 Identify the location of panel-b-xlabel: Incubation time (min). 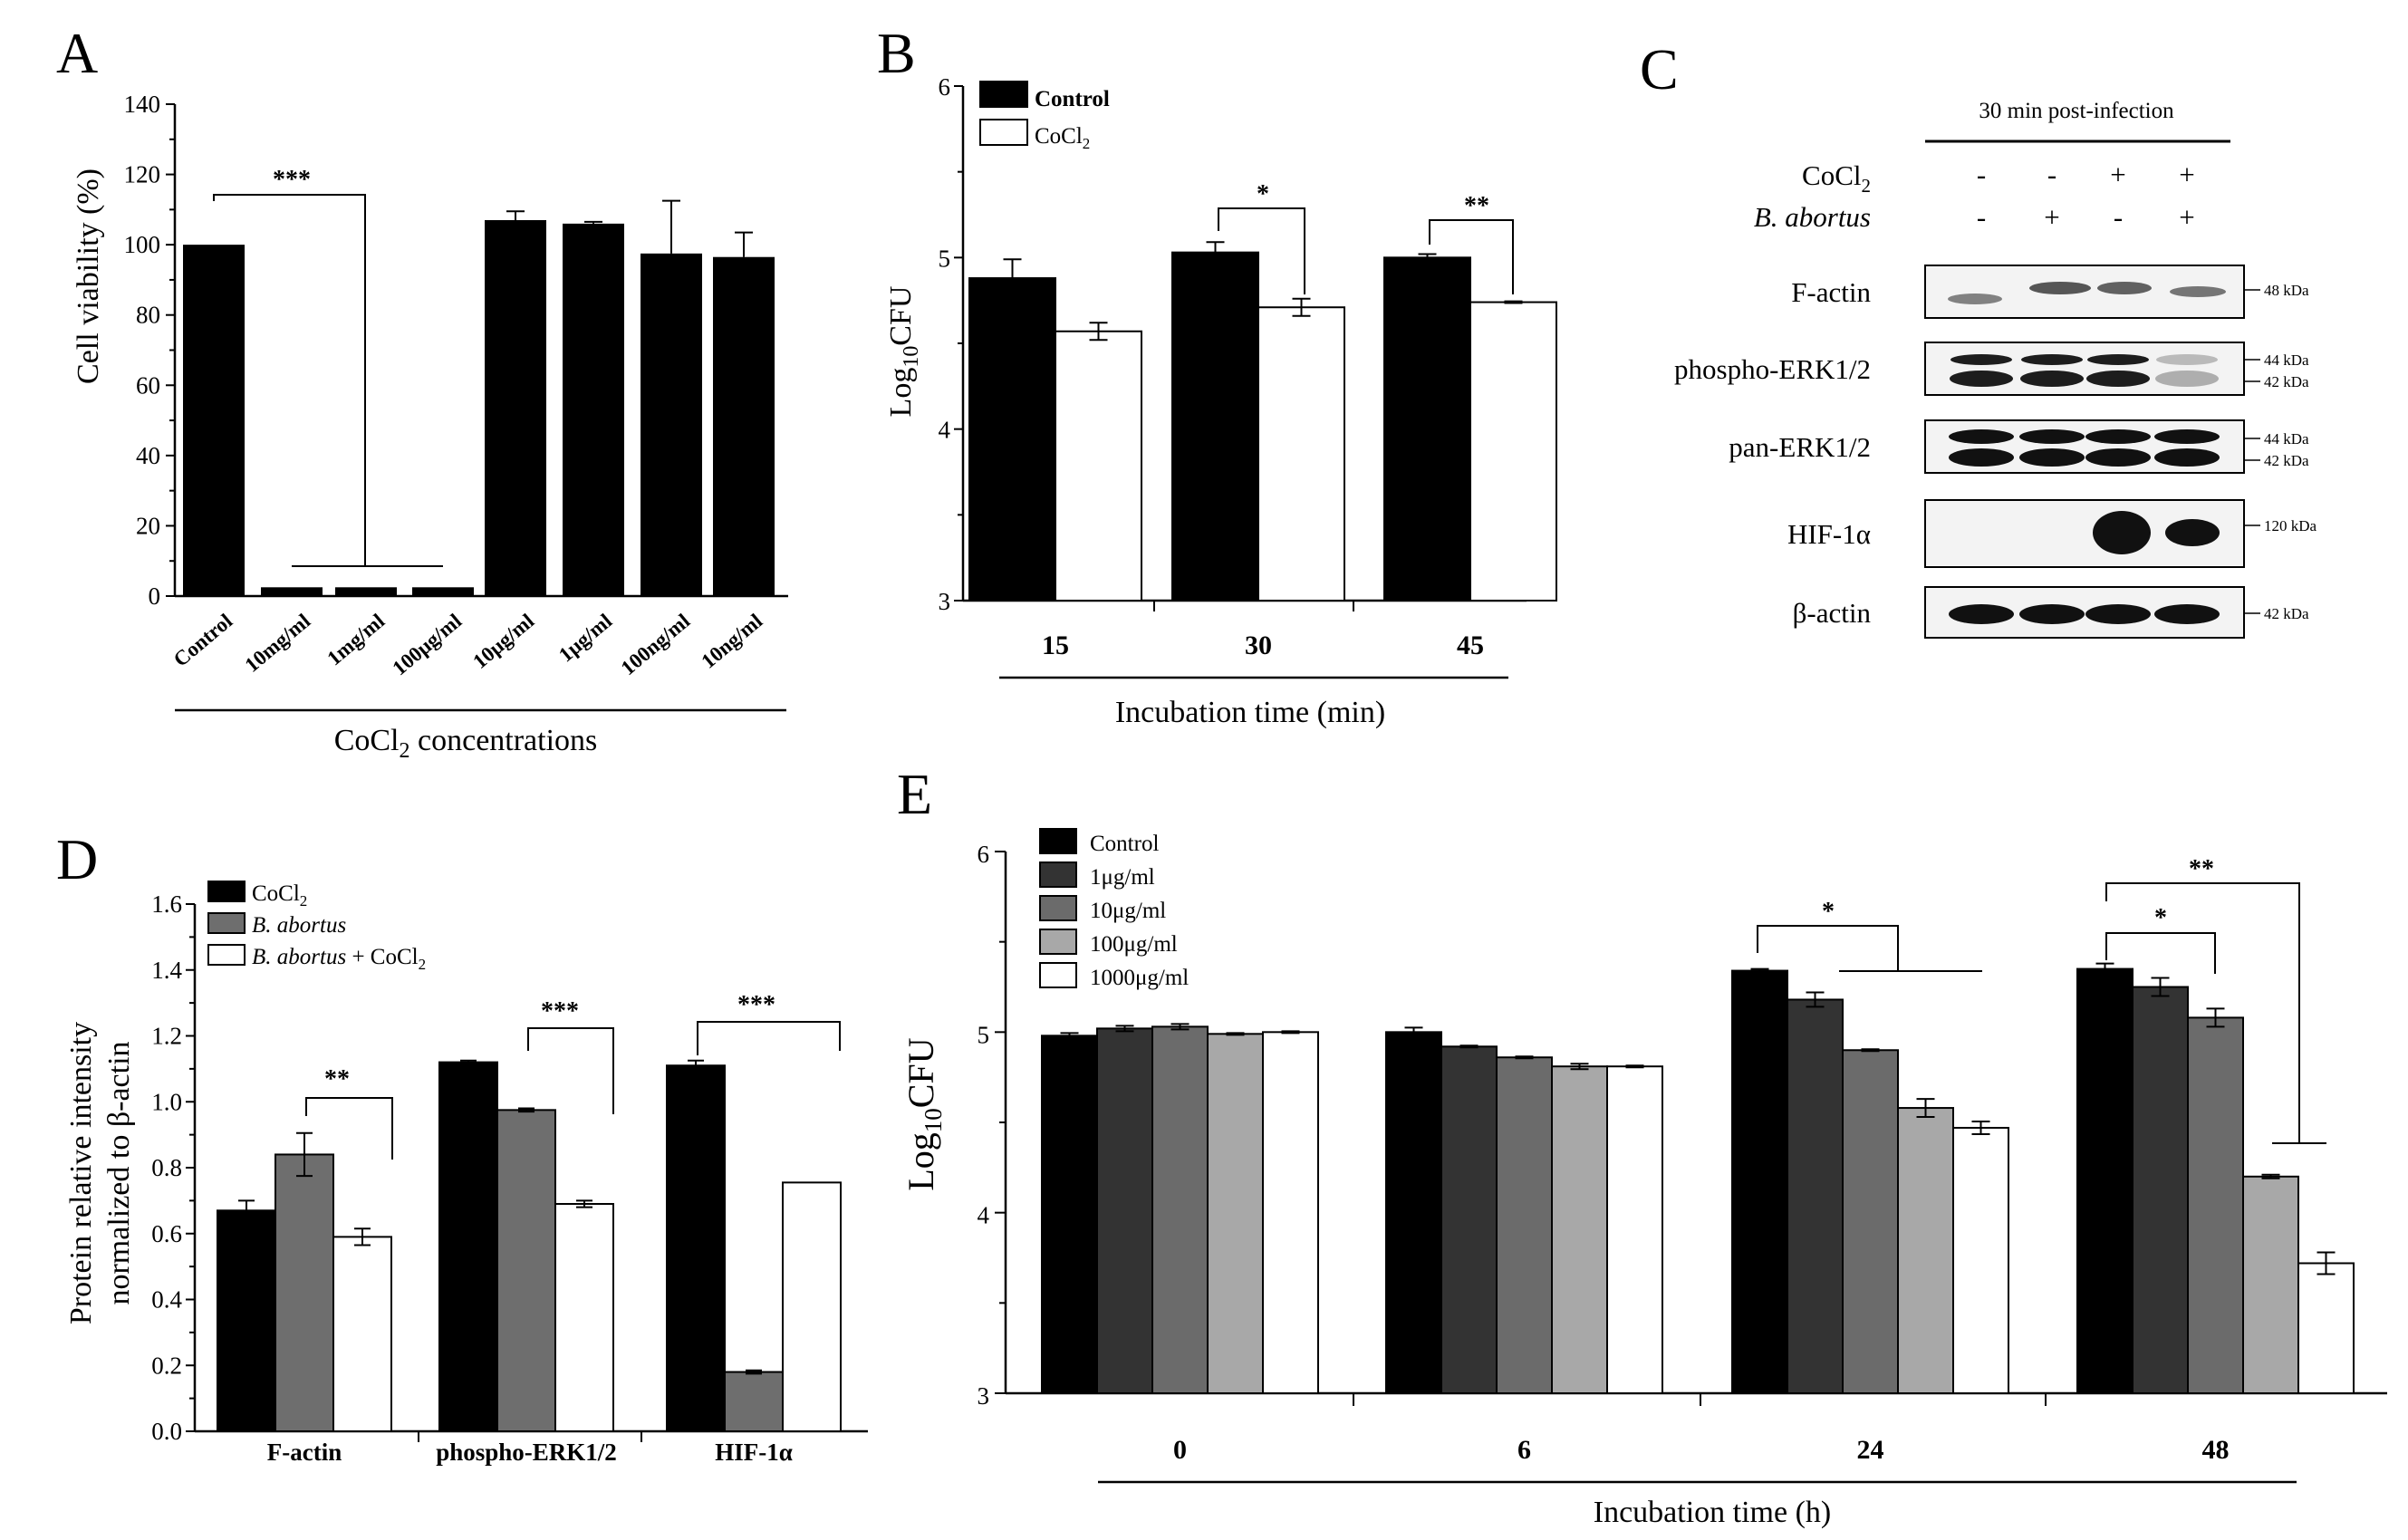
(1250, 712).